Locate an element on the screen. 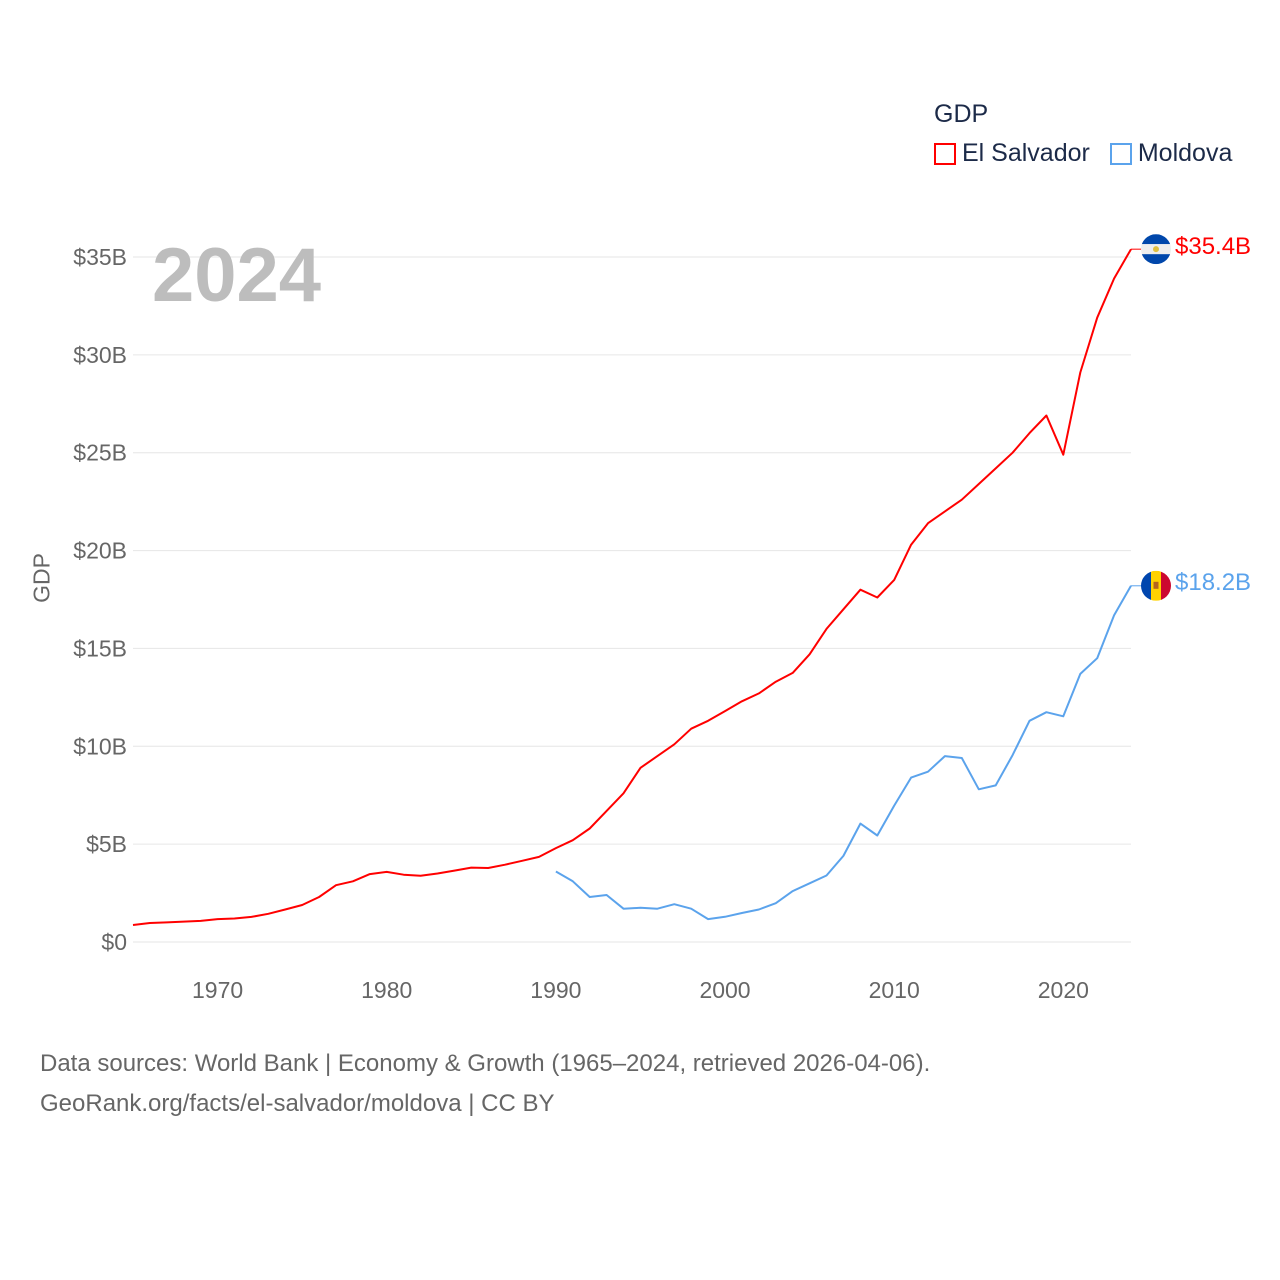  legend: GDP El Salvador Moldova is located at coordinates (1083, 134).